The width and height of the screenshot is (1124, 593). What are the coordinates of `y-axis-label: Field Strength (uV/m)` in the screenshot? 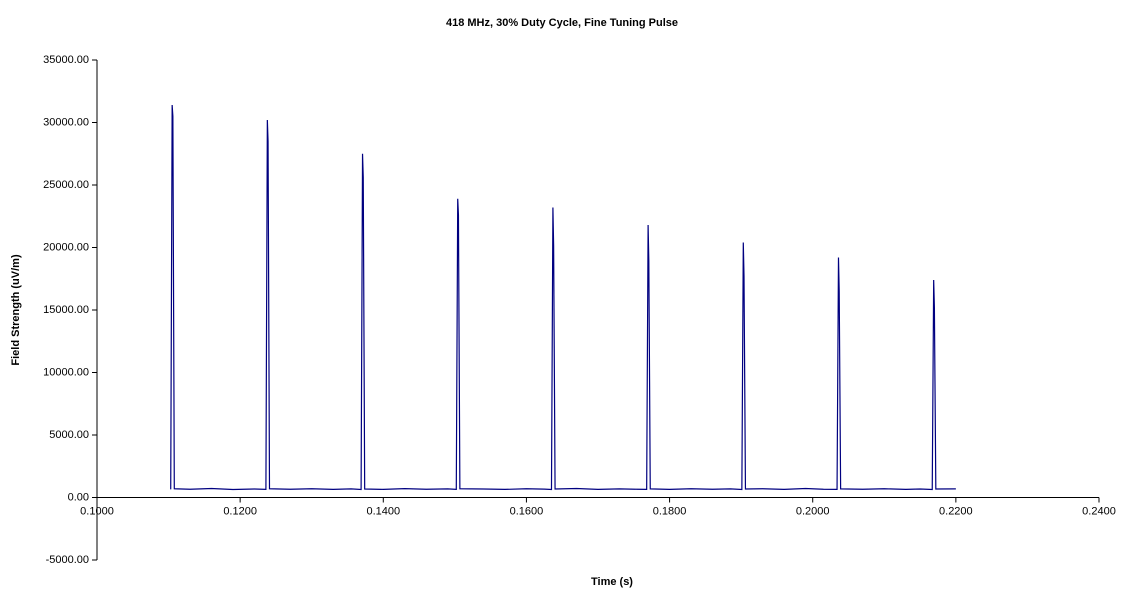 It's located at (16, 310).